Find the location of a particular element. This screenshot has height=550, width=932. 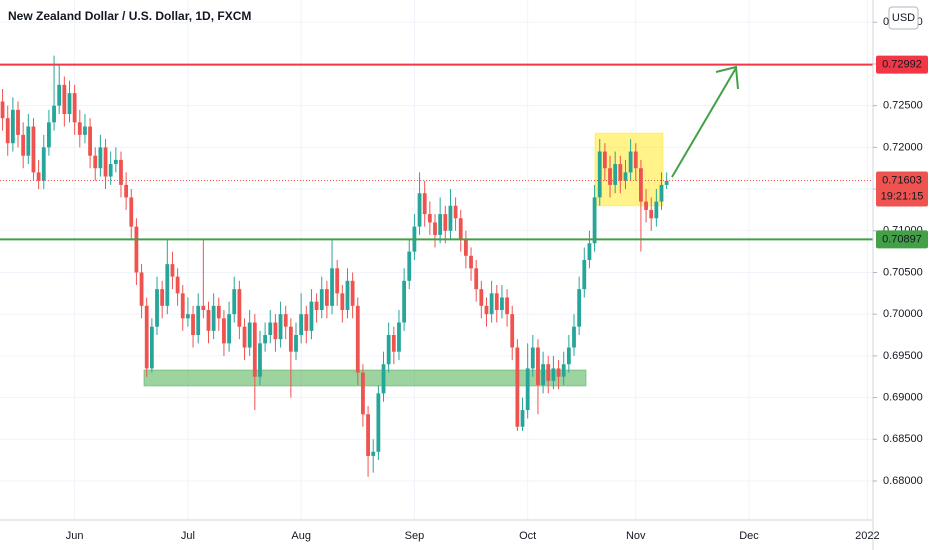

x-tick-label: Nov is located at coordinates (636, 536).